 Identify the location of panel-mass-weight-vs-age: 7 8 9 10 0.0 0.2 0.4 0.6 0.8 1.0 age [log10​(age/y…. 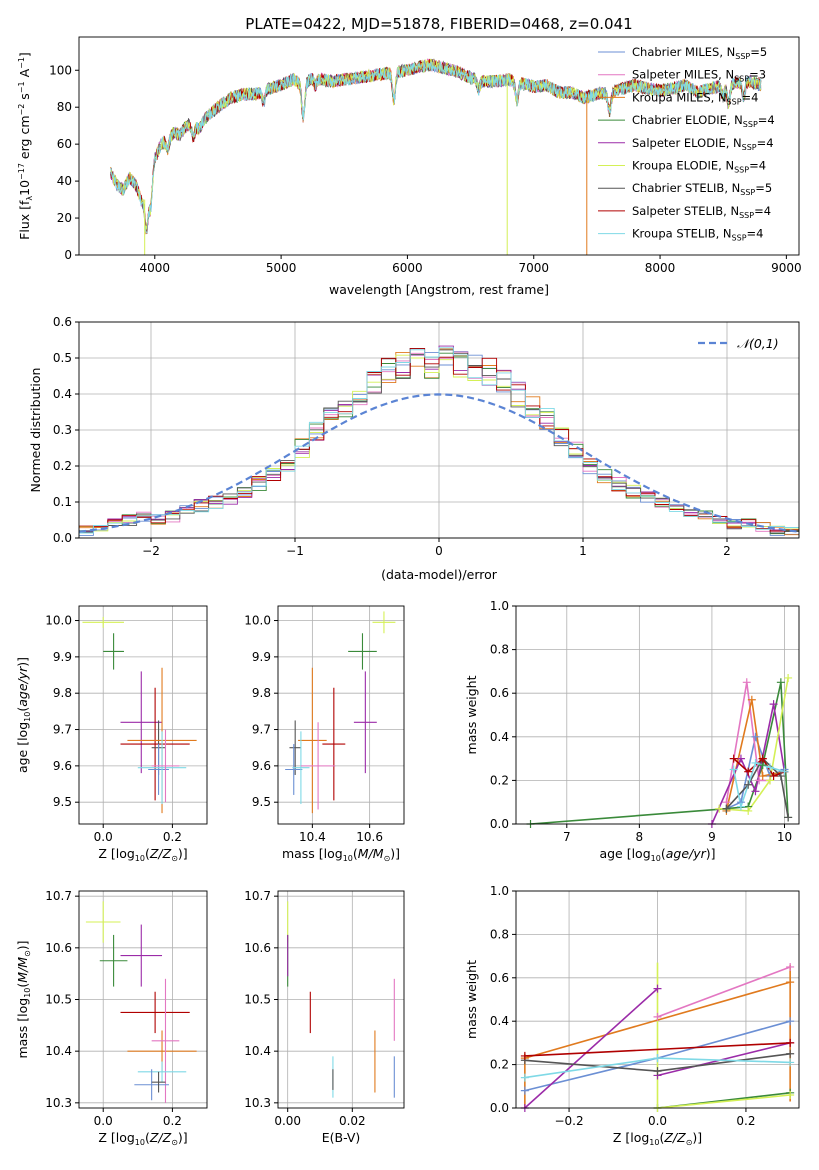
(632, 731).